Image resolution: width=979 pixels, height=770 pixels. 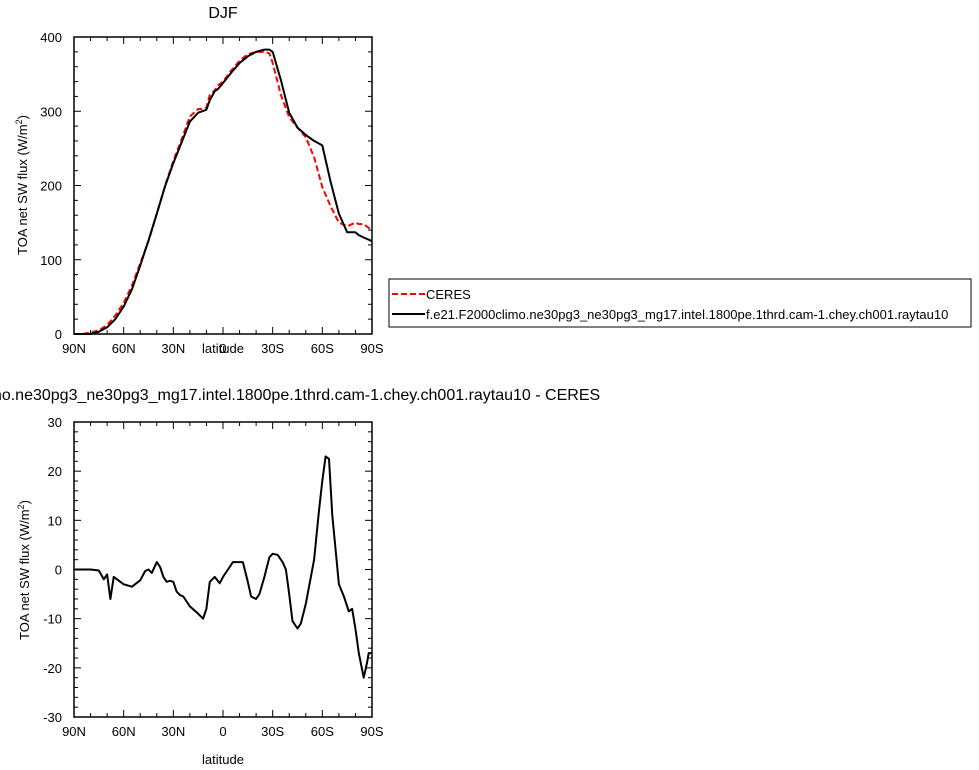 What do you see at coordinates (223, 13) in the screenshot?
I see `top-chart-title: DJF` at bounding box center [223, 13].